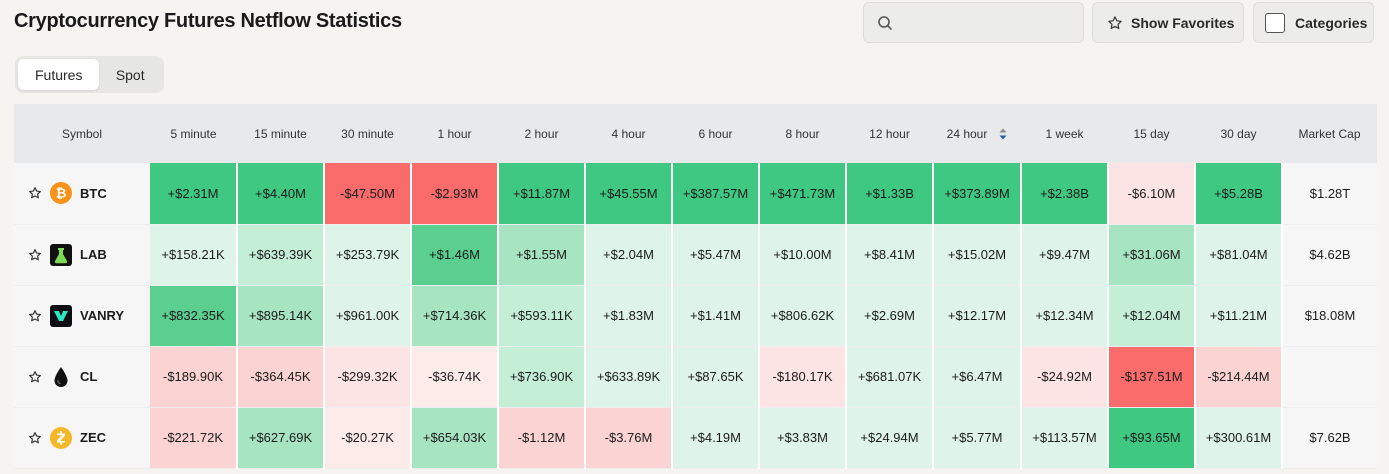  I want to click on column-header-4h: 4 hour, so click(628, 133).